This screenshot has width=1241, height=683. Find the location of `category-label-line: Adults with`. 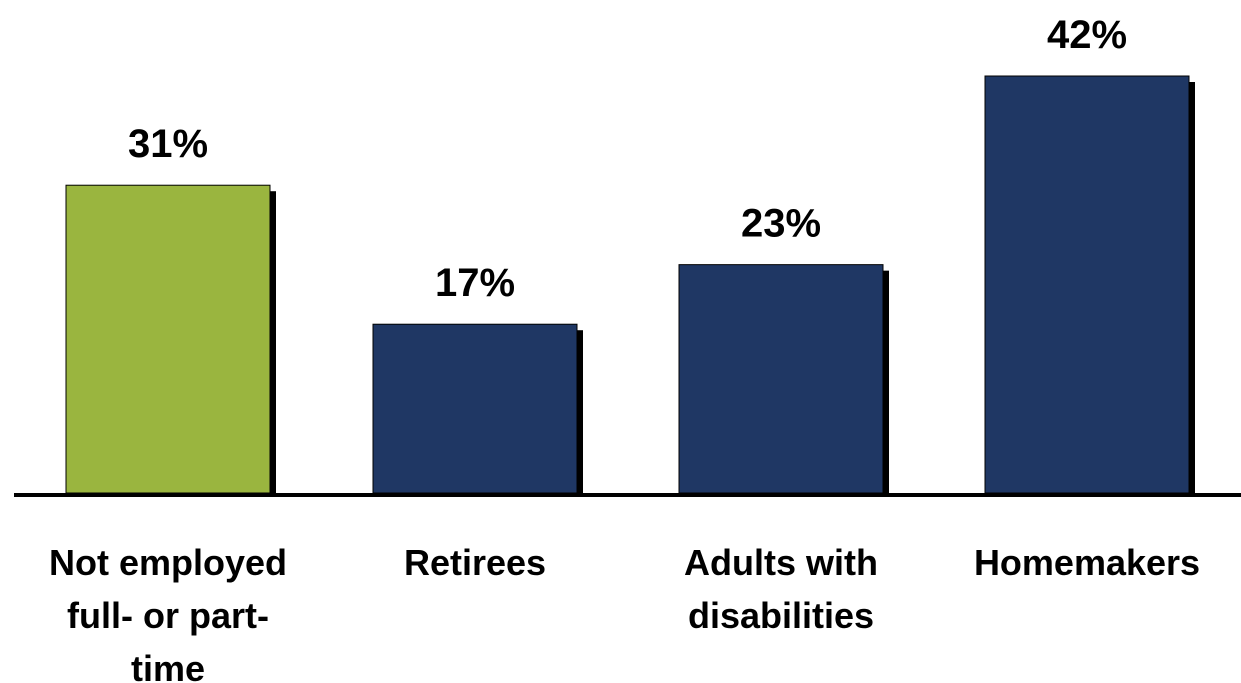

category-label-line: Adults with is located at coordinates (781, 562).